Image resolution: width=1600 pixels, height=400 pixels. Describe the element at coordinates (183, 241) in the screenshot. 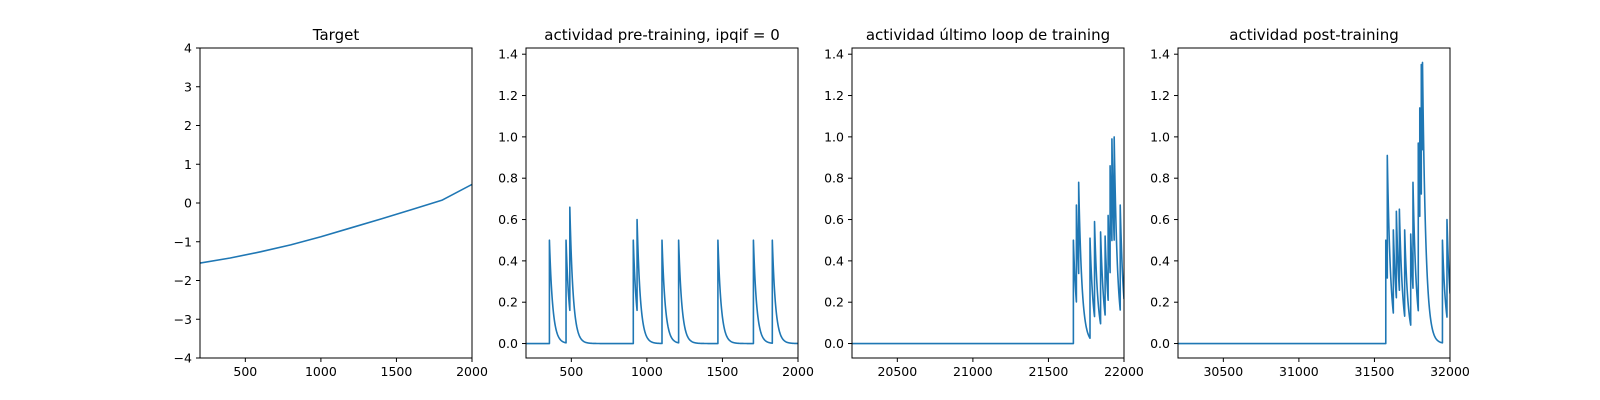

I see `y-tick-label: −1` at that location.